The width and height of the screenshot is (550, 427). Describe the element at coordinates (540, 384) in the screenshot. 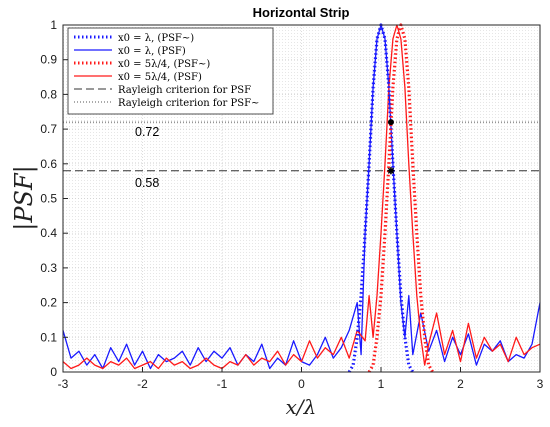

I see `x-tick-label: 3` at that location.